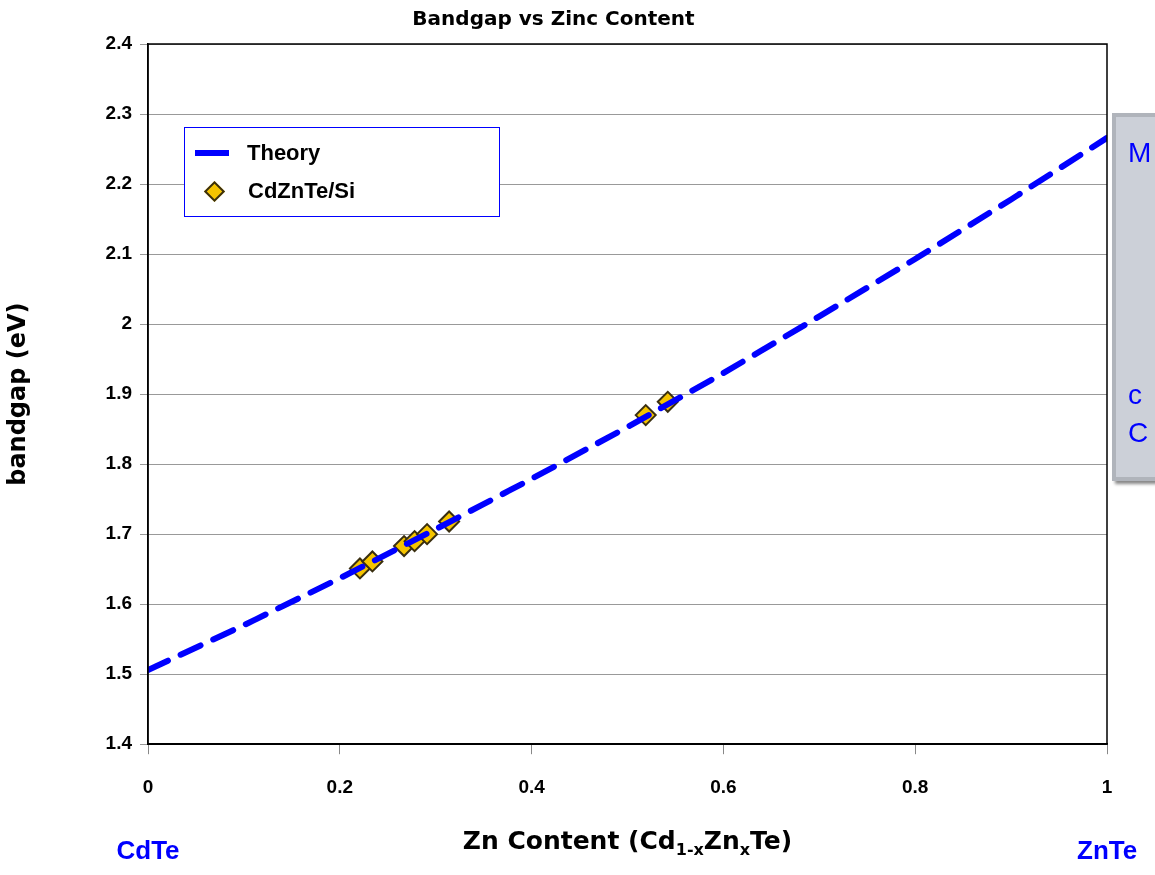 Image resolution: width=1155 pixels, height=875 pixels. Describe the element at coordinates (118, 393) in the screenshot. I see `y-tick-label: 1.9` at that location.